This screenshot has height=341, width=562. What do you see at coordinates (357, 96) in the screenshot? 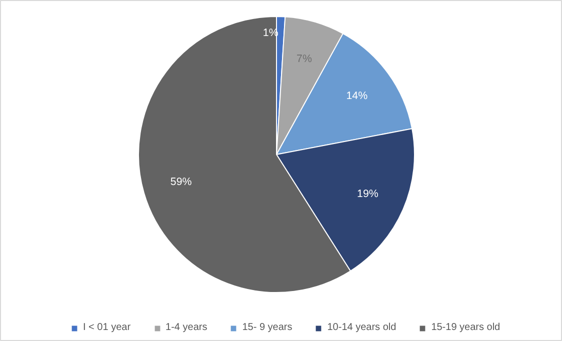
I see `data-label: 14%` at bounding box center [357, 96].